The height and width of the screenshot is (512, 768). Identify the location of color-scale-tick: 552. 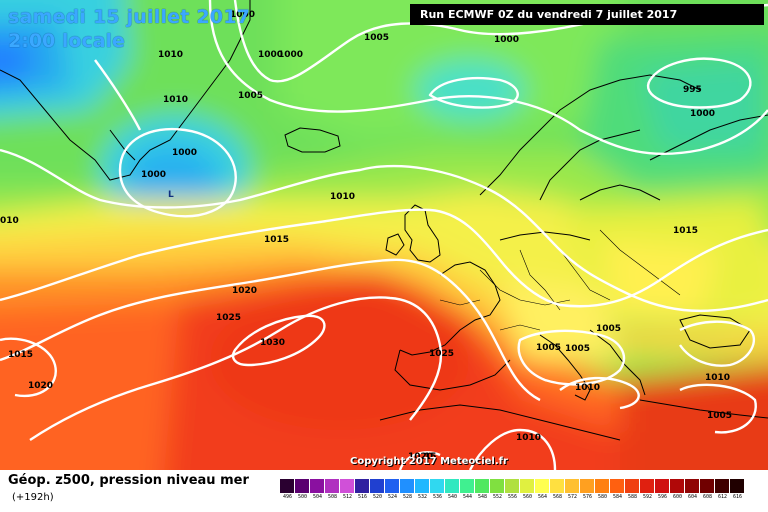
(497, 497).